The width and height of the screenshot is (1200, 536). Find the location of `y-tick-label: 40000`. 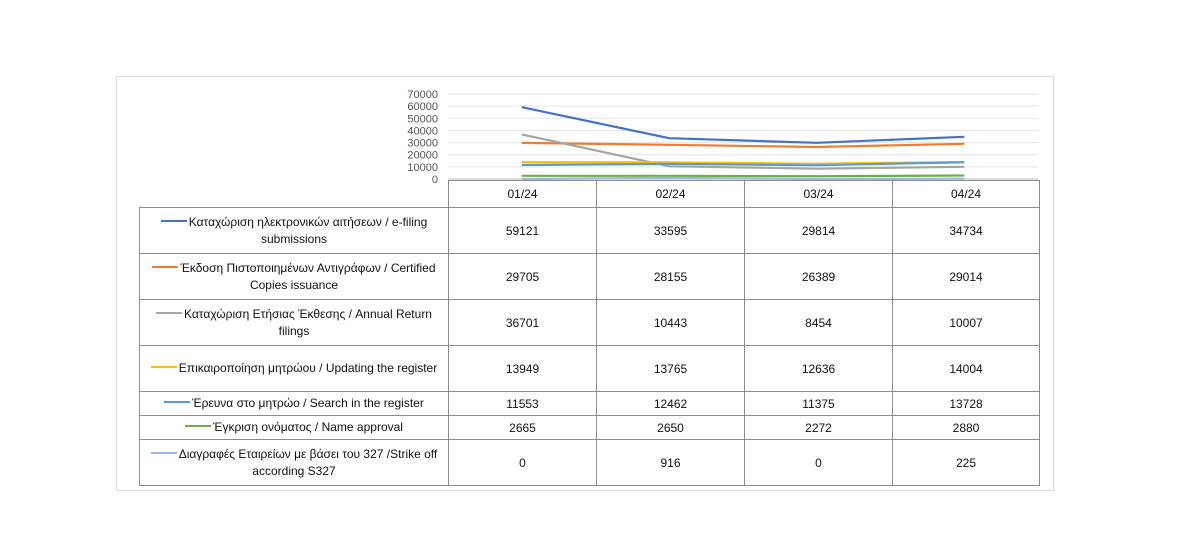

y-tick-label: 40000 is located at coordinates (422, 131).